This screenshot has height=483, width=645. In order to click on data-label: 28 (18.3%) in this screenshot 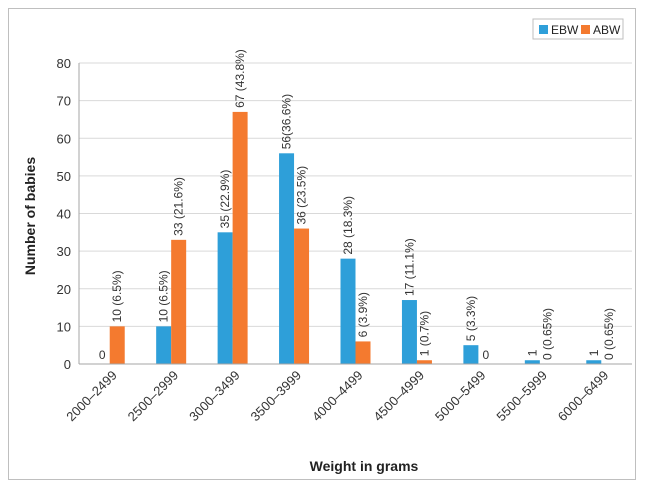, I will do `click(348, 225)`.